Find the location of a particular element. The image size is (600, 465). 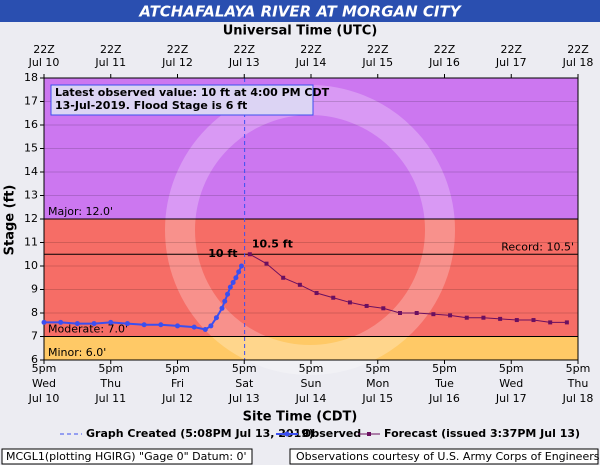

chart-title: ATCHAFALAYA RIVER AT MORGAN CITY is located at coordinates (300, 12).